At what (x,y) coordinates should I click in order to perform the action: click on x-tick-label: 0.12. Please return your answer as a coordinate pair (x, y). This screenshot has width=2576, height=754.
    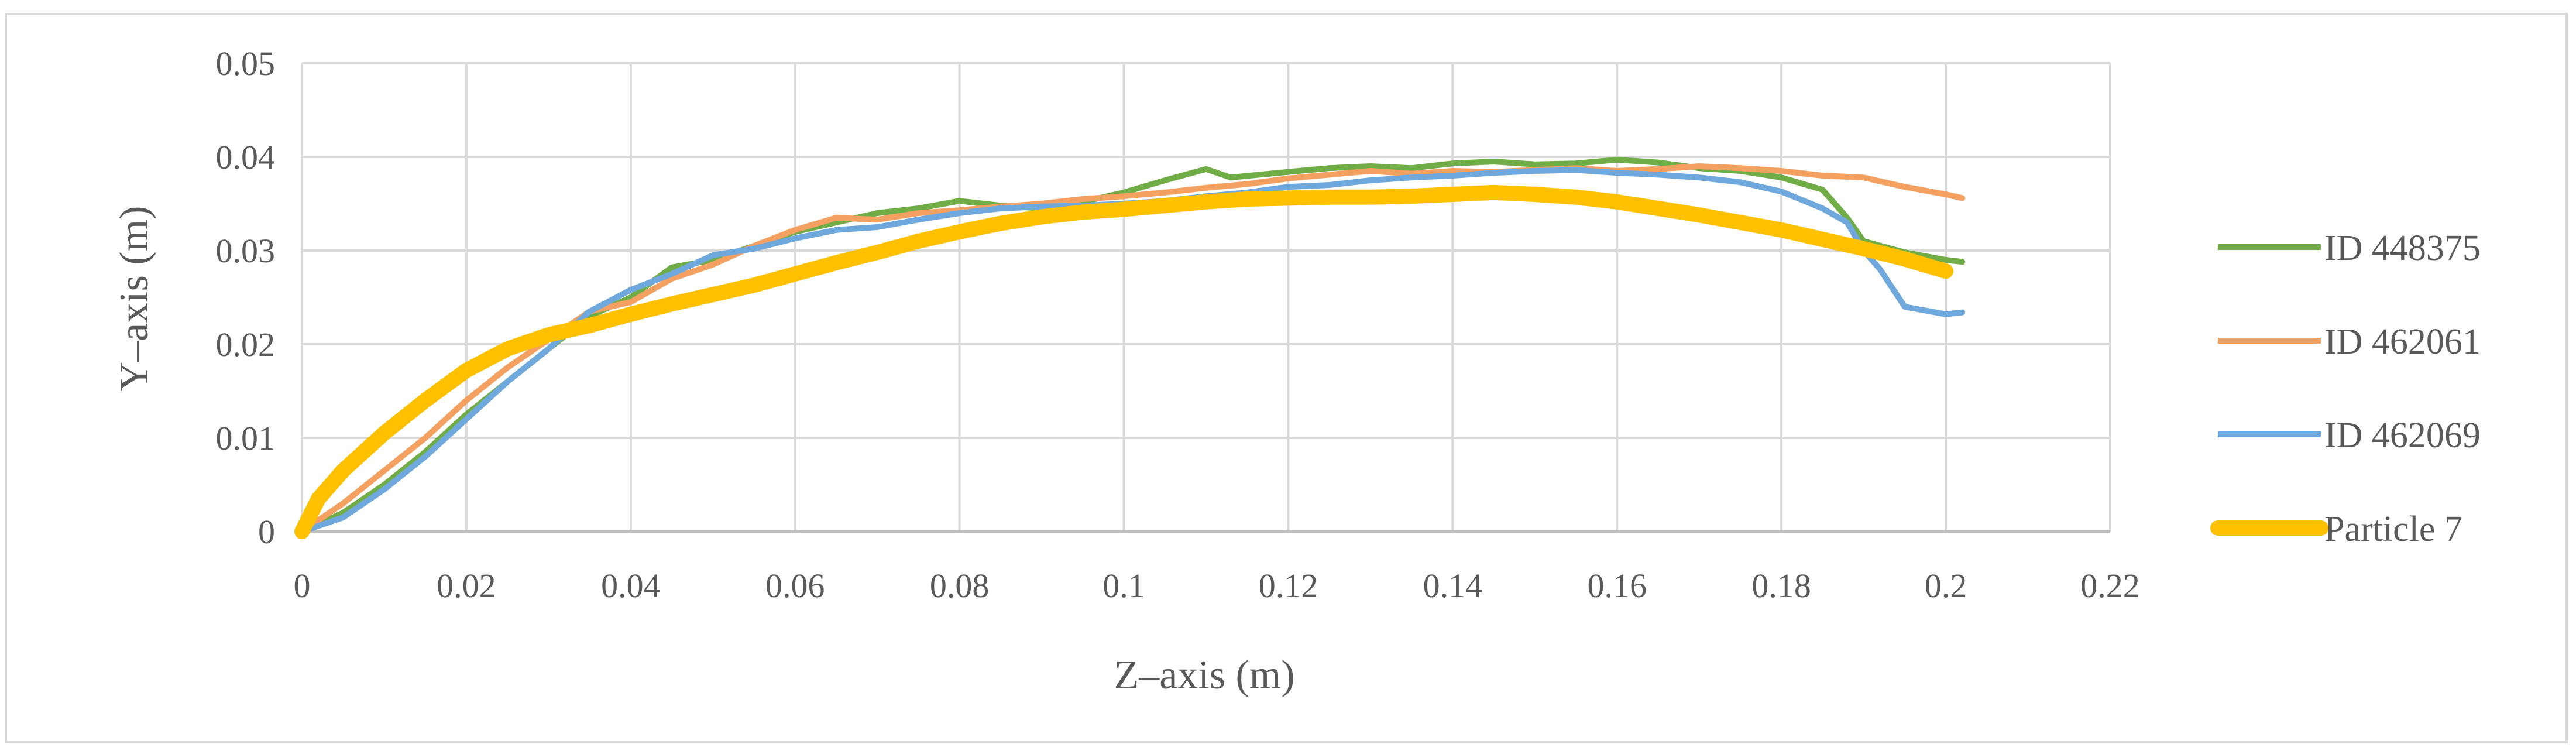
    Looking at the image, I should click on (1289, 586).